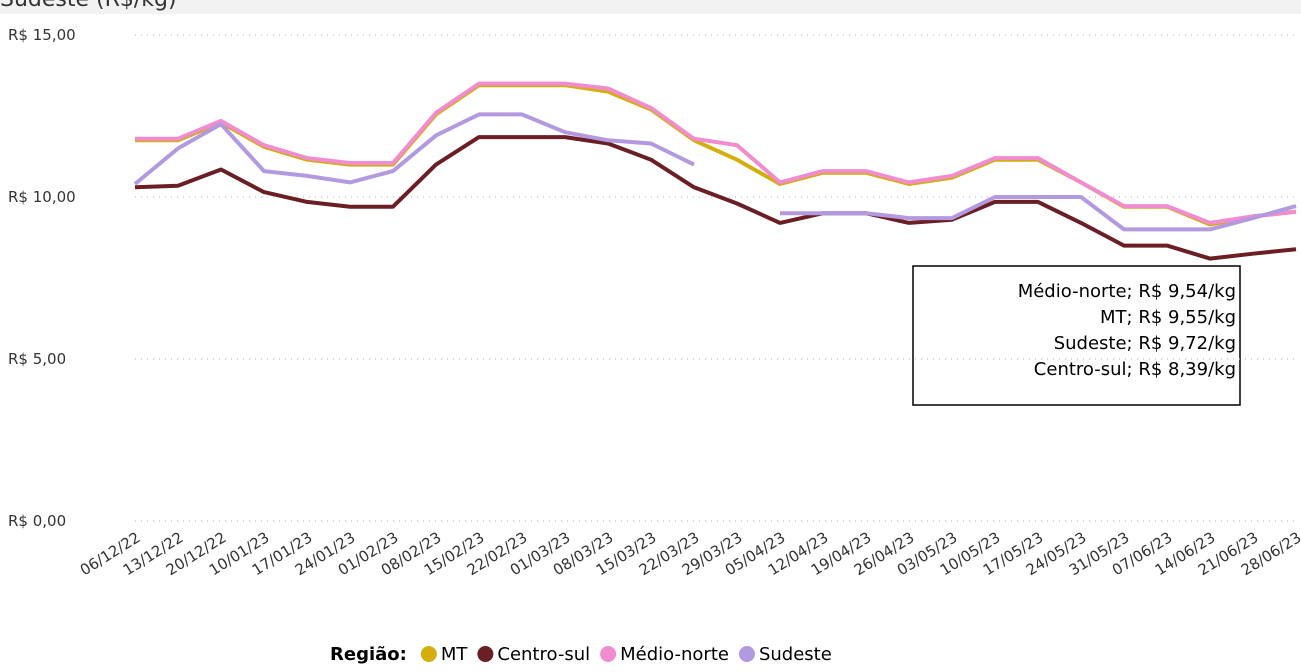 This screenshot has width=1301, height=672. I want to click on annotation-text: Sudeste; R$ 9,72/kg, so click(1145, 343).